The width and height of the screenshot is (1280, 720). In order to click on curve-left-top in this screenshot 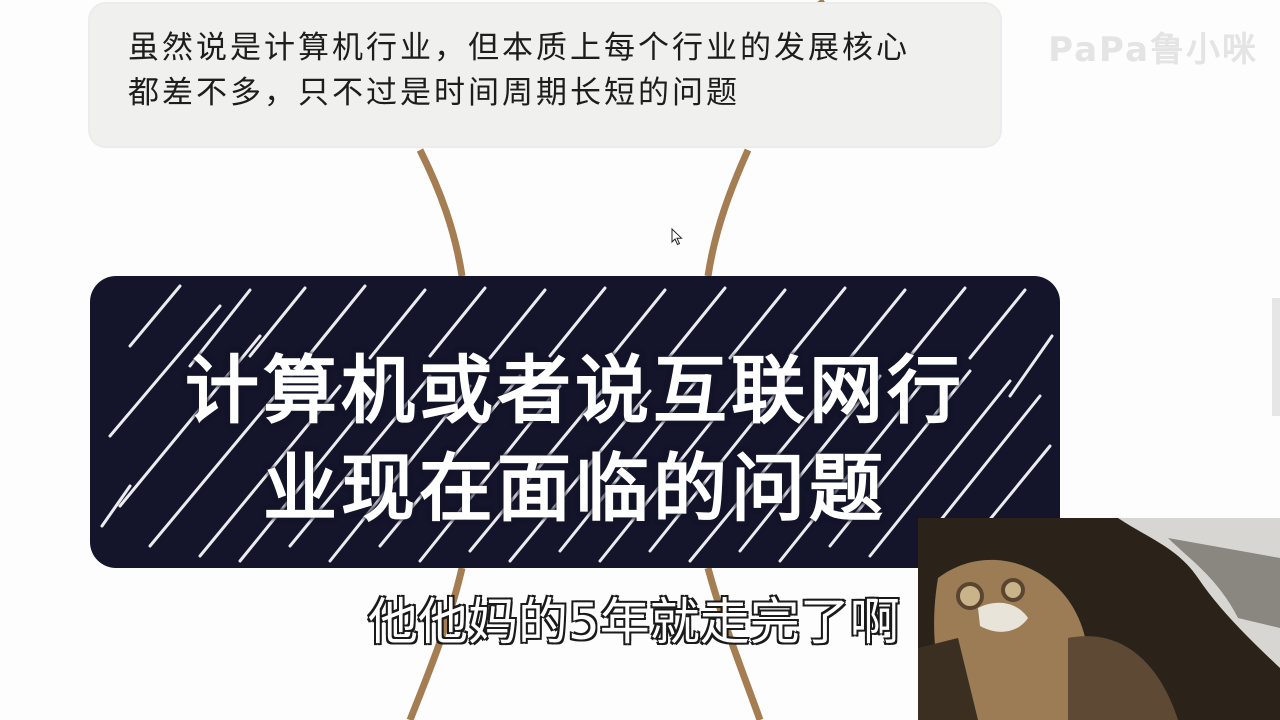, I will do `click(441, 212)`.